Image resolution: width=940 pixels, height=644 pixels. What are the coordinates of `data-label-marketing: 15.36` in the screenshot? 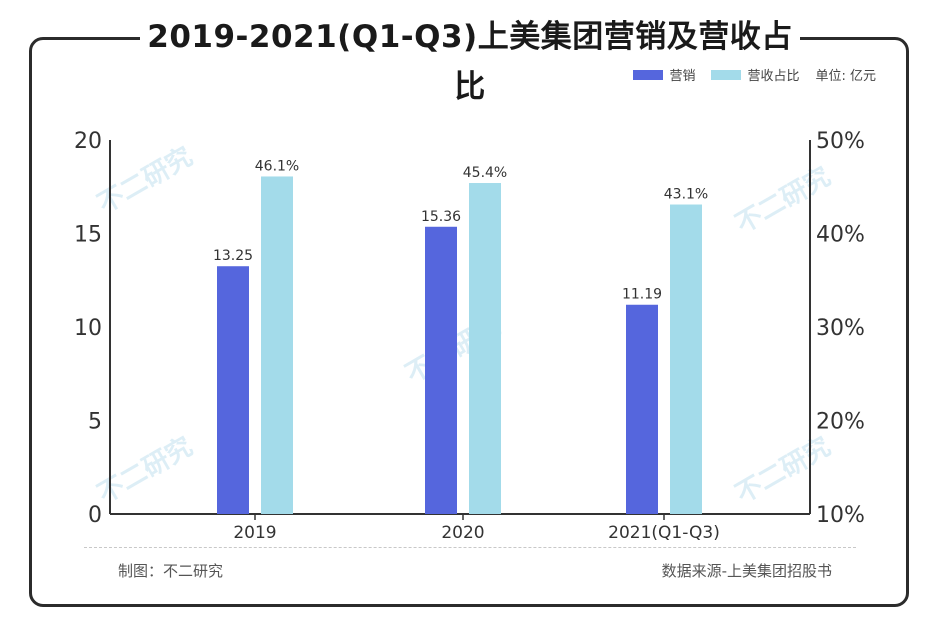 It's located at (441, 217).